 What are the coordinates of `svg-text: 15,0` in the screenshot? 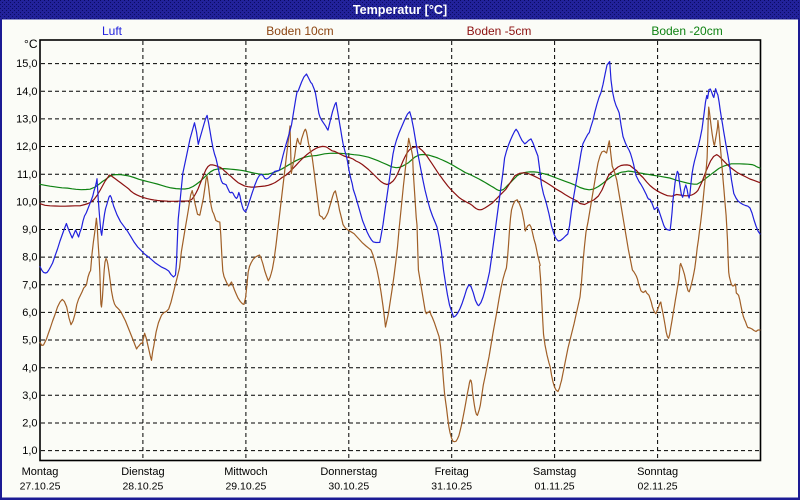 It's located at (26, 64).